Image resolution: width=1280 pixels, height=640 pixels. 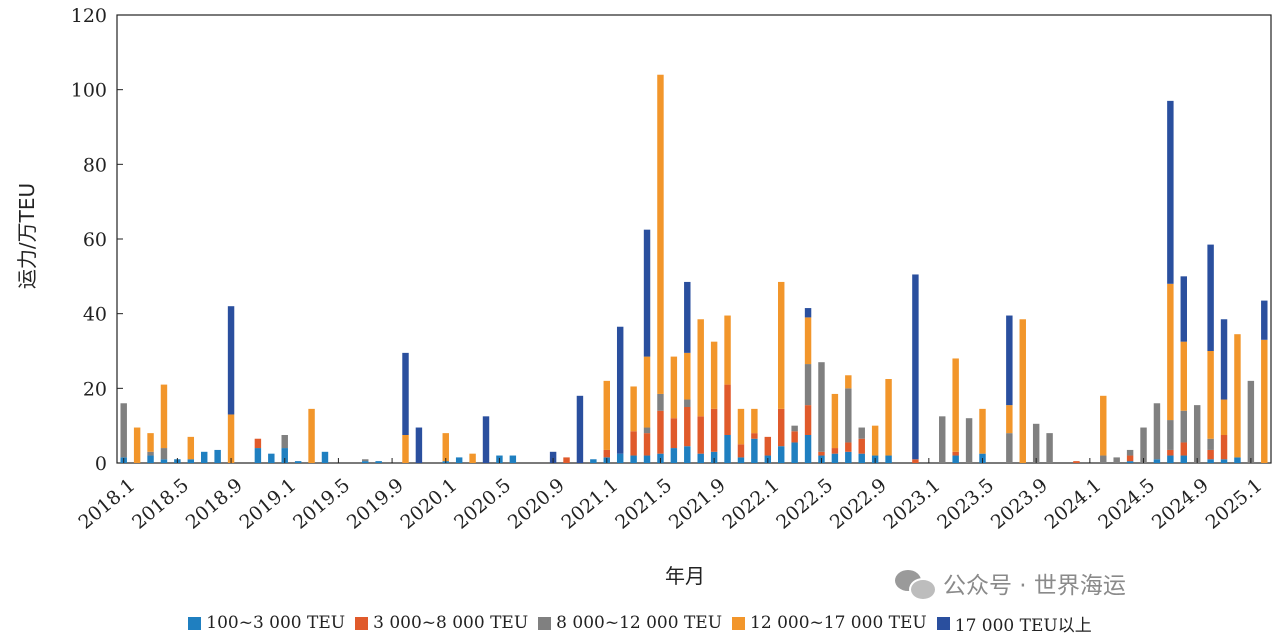 What do you see at coordinates (419, 445) in the screenshot?
I see `bar-segment-2019-11-s4` at bounding box center [419, 445].